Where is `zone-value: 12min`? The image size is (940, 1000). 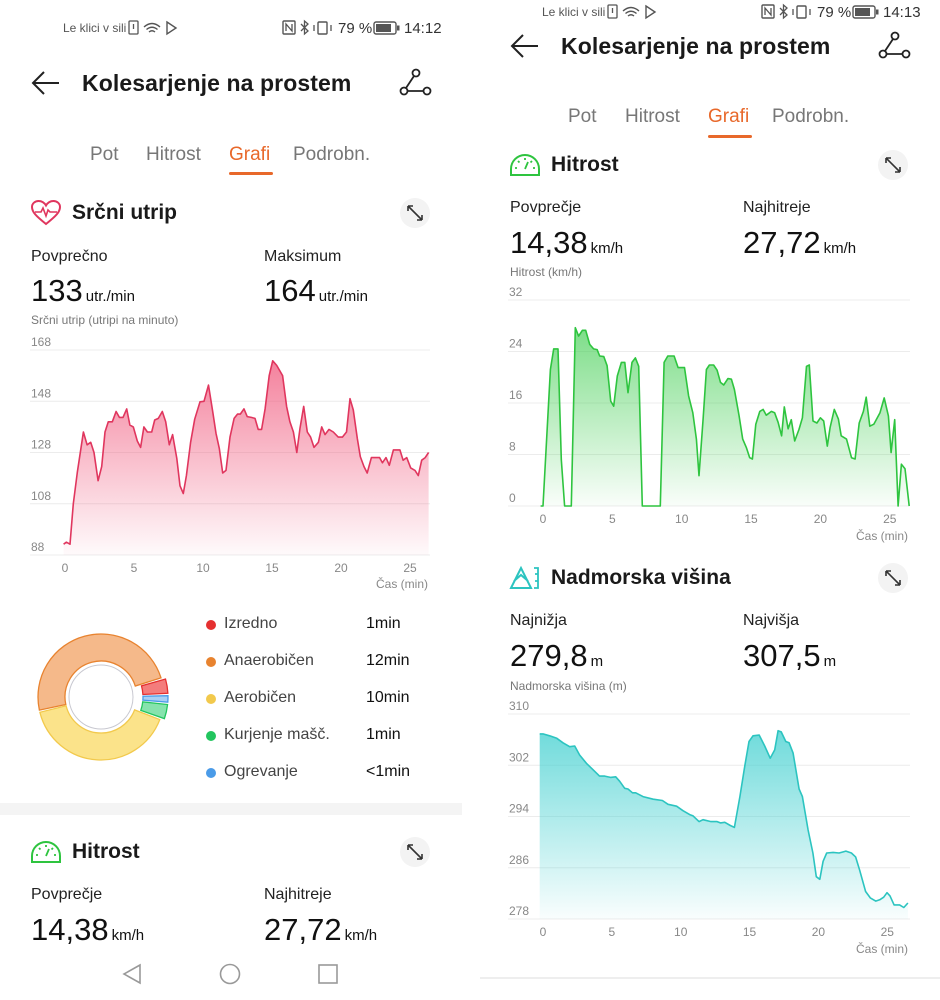 zone-value: 12min is located at coordinates (388, 660).